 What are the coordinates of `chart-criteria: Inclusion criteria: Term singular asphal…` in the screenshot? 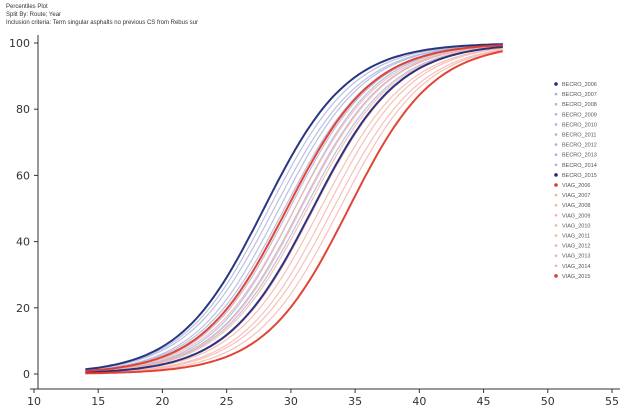 It's located at (102, 23).